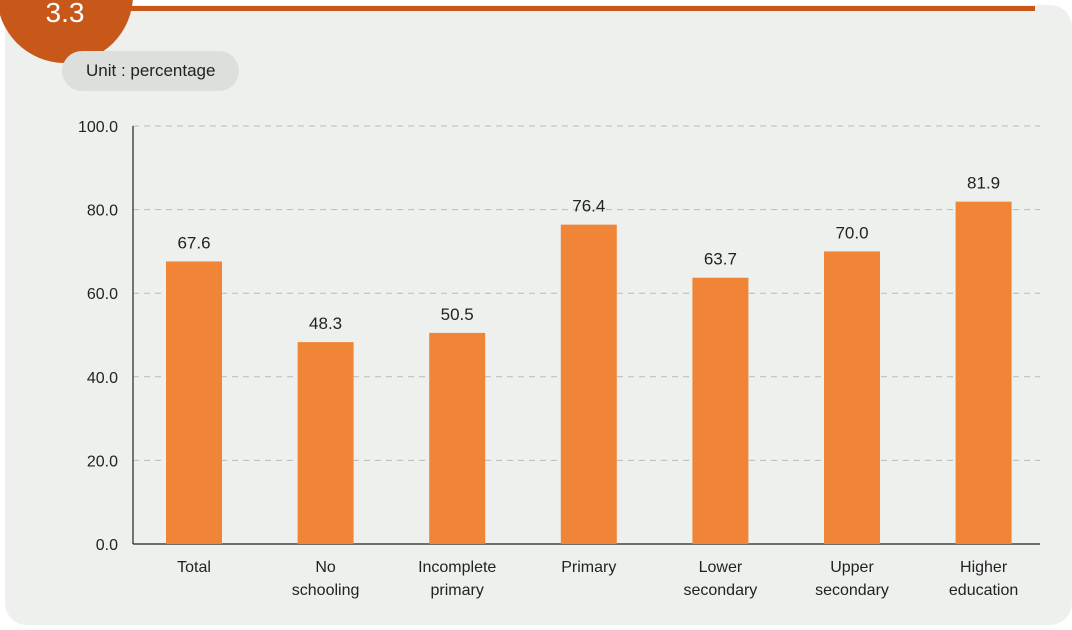 The image size is (1072, 630). I want to click on x-category-label: Primary, so click(588, 567).